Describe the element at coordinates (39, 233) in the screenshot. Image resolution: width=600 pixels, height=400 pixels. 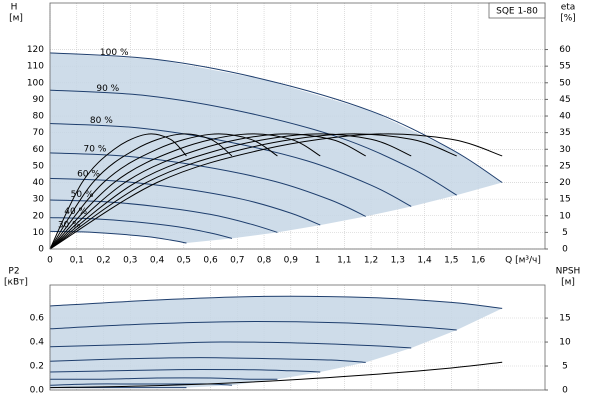
I see `y-tick-label: 10` at that location.